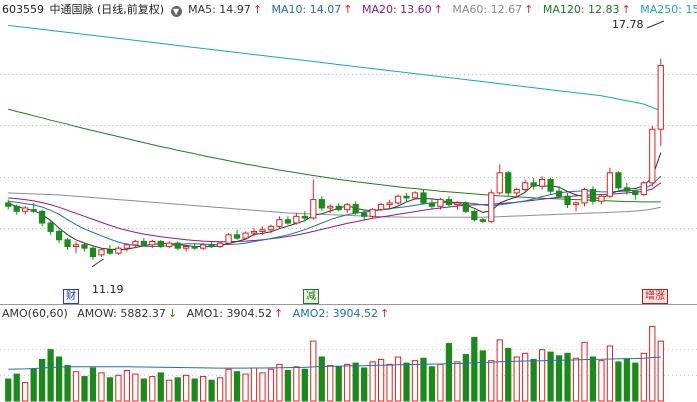  Describe the element at coordinates (655, 296) in the screenshot. I see `marker-increase: 增涨` at that location.